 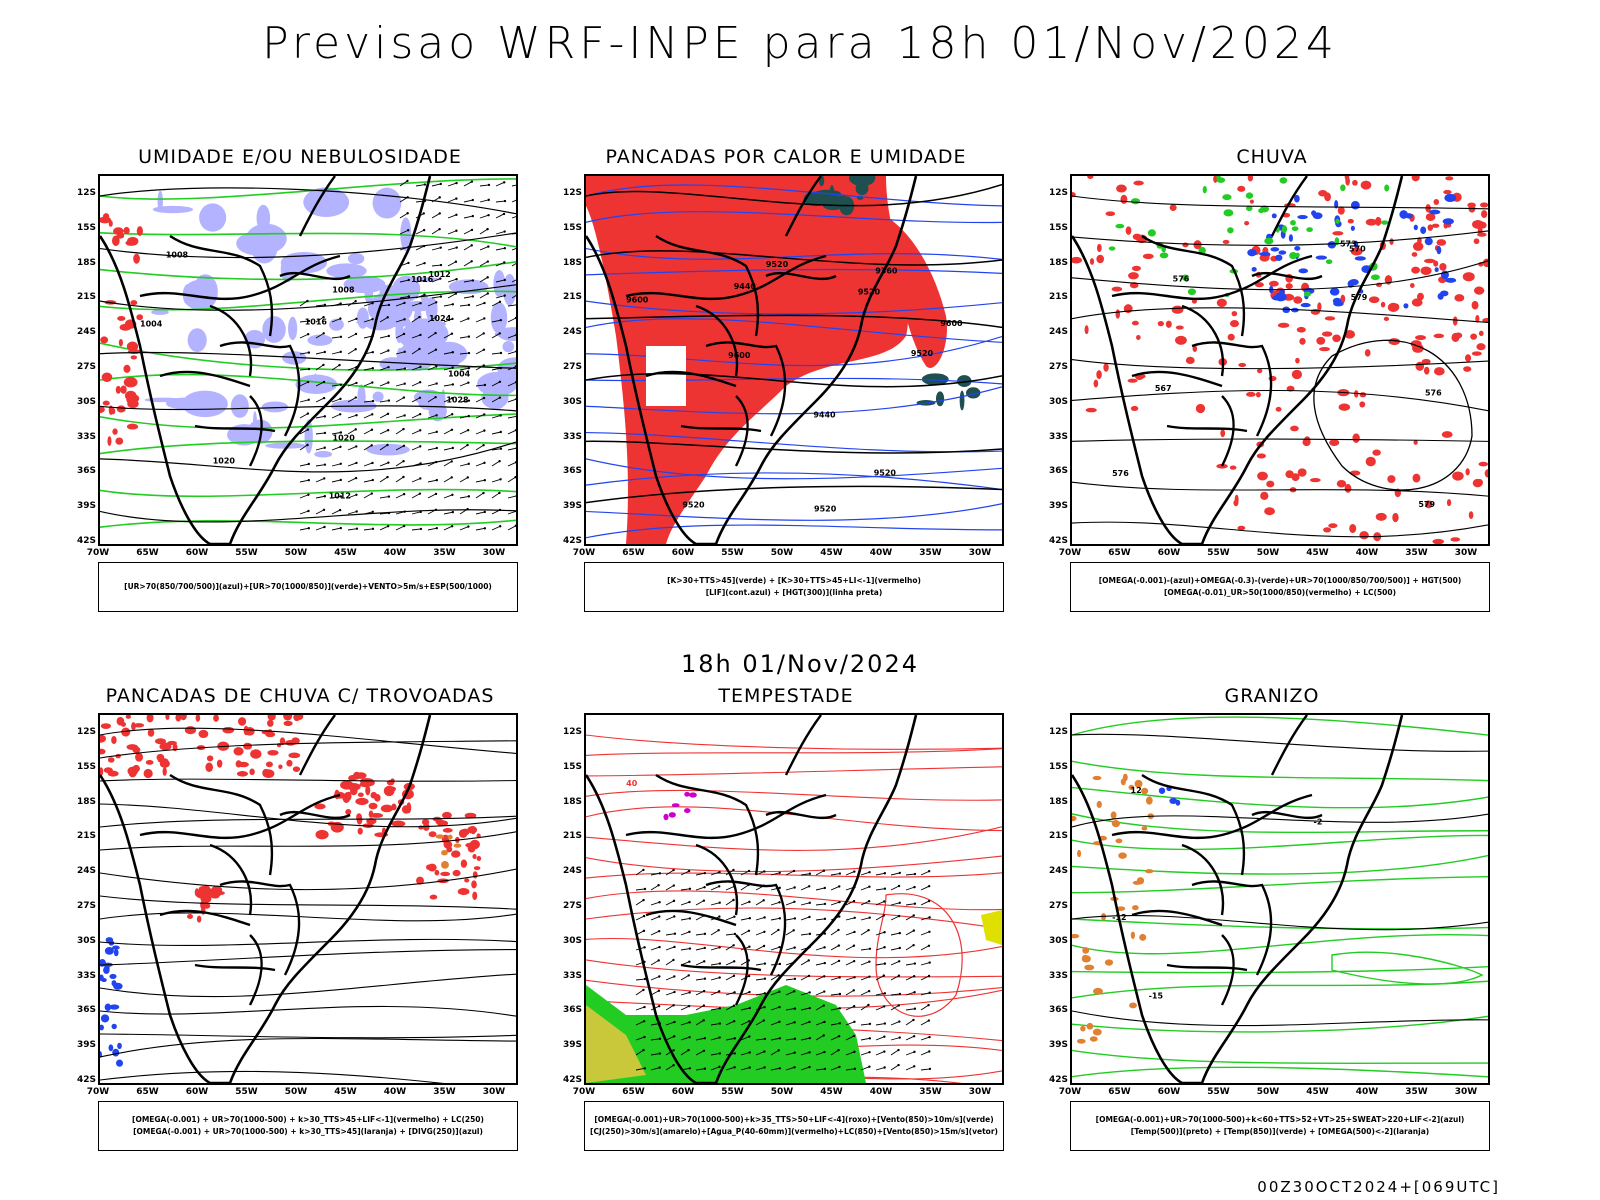 What do you see at coordinates (116, 953) in the screenshot?
I see `divergence-area` at bounding box center [116, 953].